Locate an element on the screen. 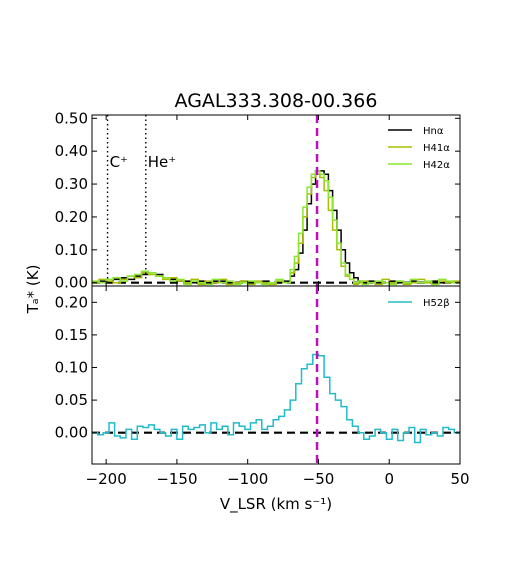 Image resolution: width=512 pixels, height=567 pixels. bottom-ytick-label: 0.00 is located at coordinates (71, 433).